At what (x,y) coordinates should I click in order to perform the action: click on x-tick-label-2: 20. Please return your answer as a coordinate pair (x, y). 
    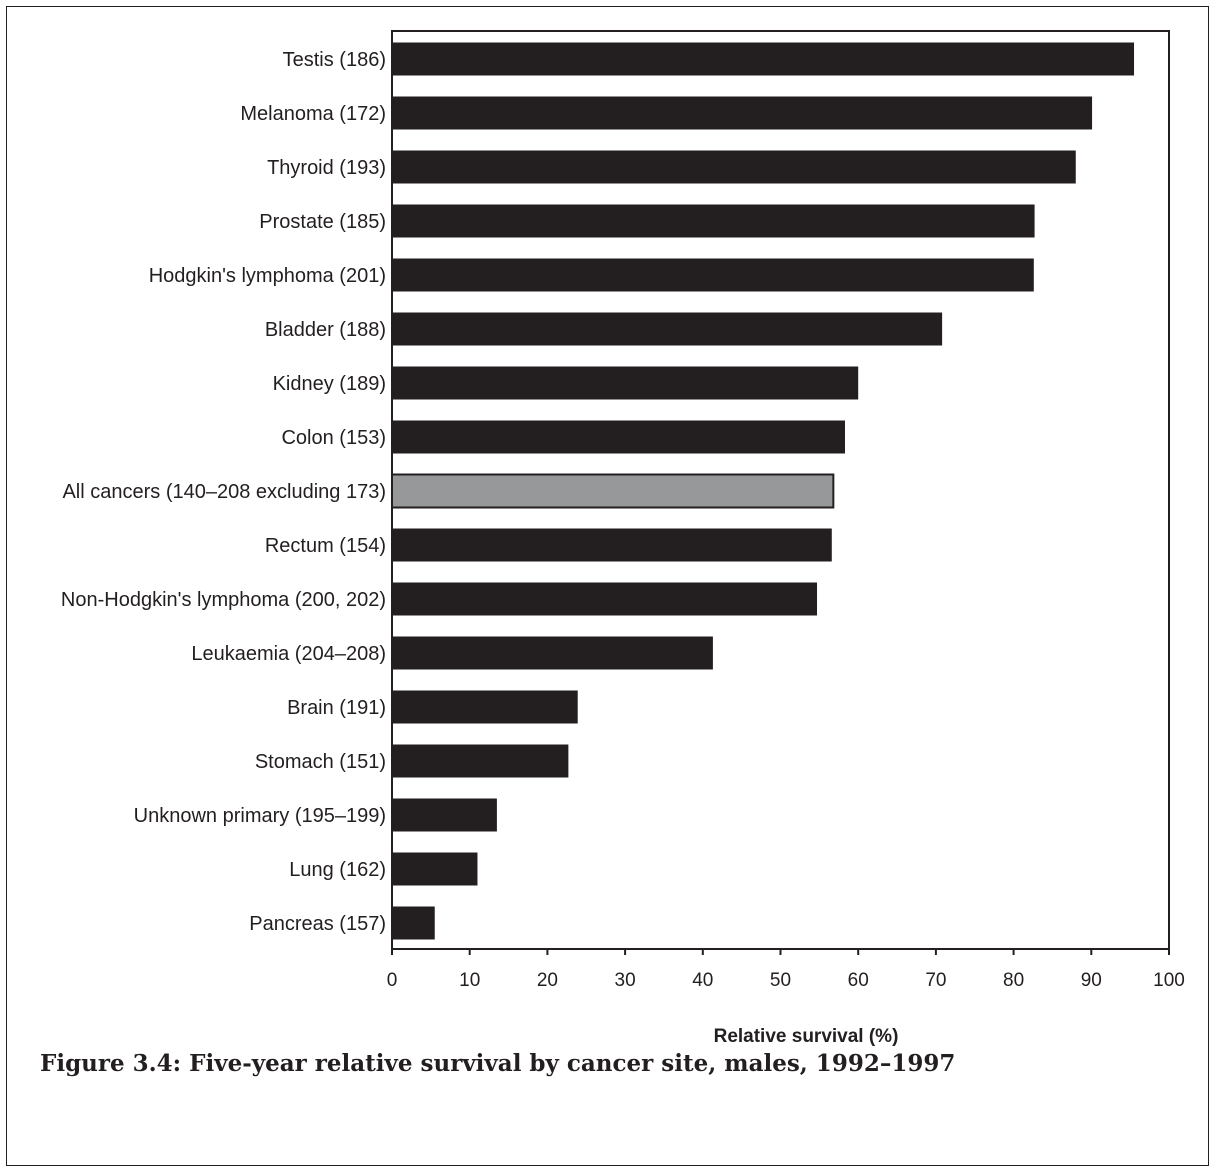
    Looking at the image, I should click on (547, 980).